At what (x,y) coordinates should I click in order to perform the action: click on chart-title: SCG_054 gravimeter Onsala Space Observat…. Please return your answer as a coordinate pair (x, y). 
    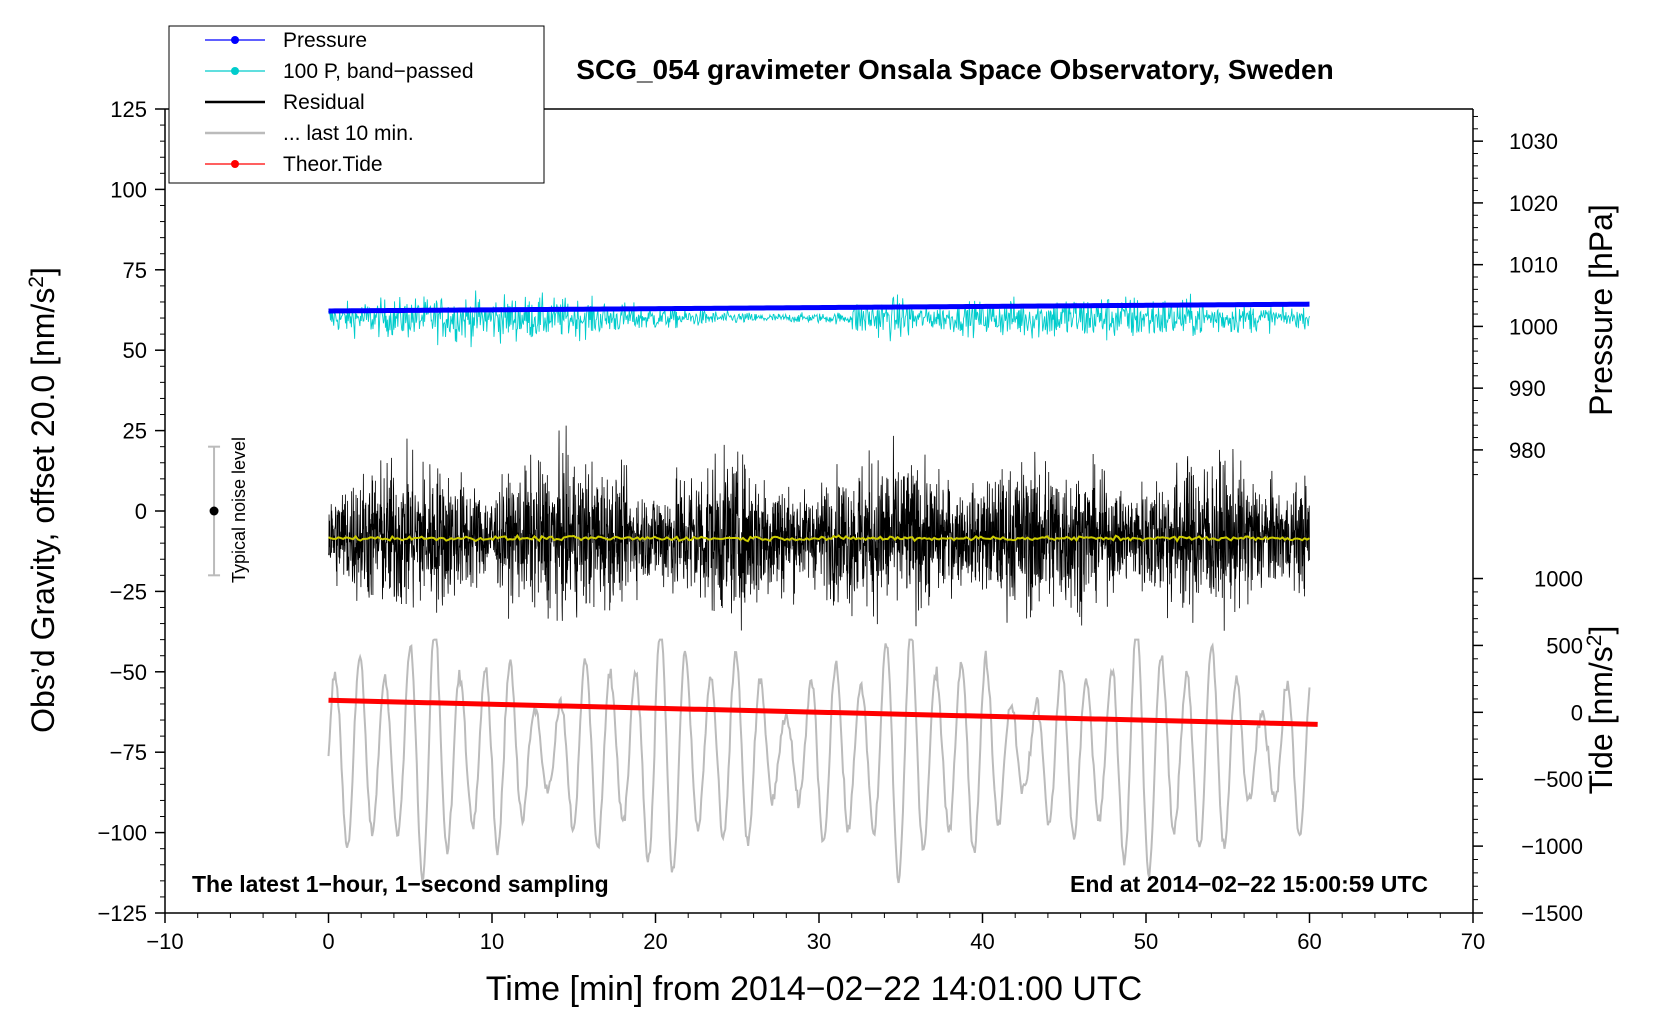
    Looking at the image, I should click on (954, 69).